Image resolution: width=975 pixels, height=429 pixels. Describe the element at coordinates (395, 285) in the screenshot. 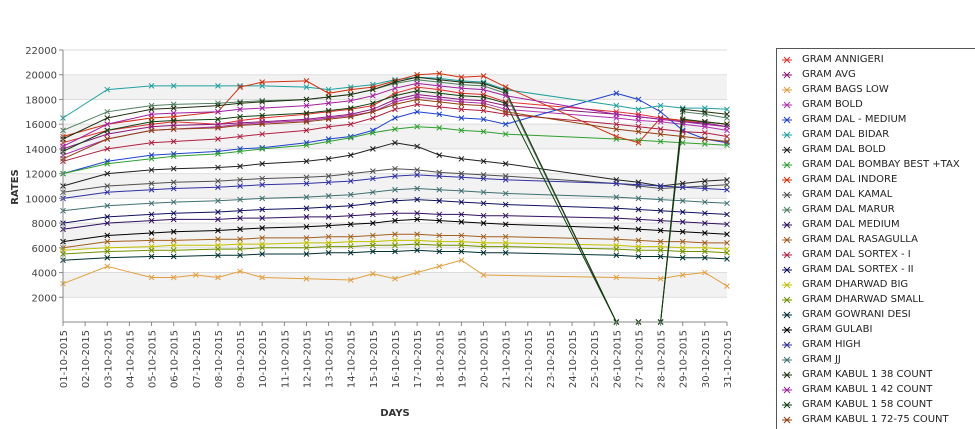

I see `plot-band` at that location.